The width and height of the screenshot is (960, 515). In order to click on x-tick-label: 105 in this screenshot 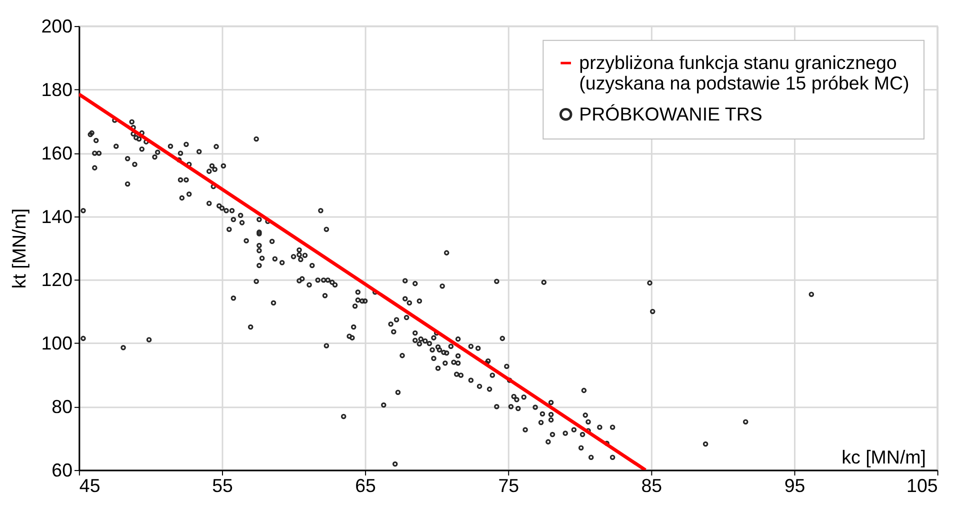, I will do `click(922, 485)`.